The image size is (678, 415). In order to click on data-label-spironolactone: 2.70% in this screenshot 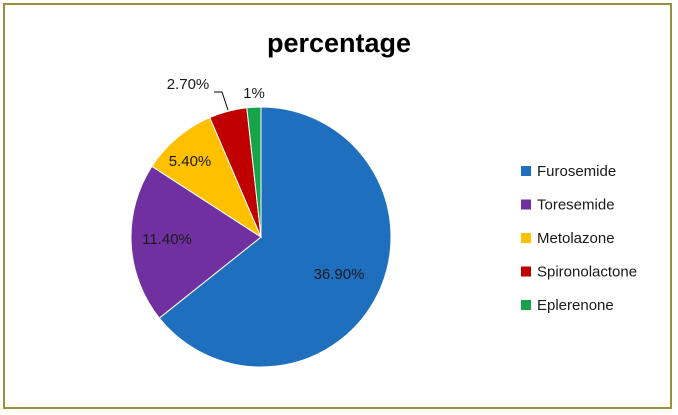, I will do `click(188, 84)`.